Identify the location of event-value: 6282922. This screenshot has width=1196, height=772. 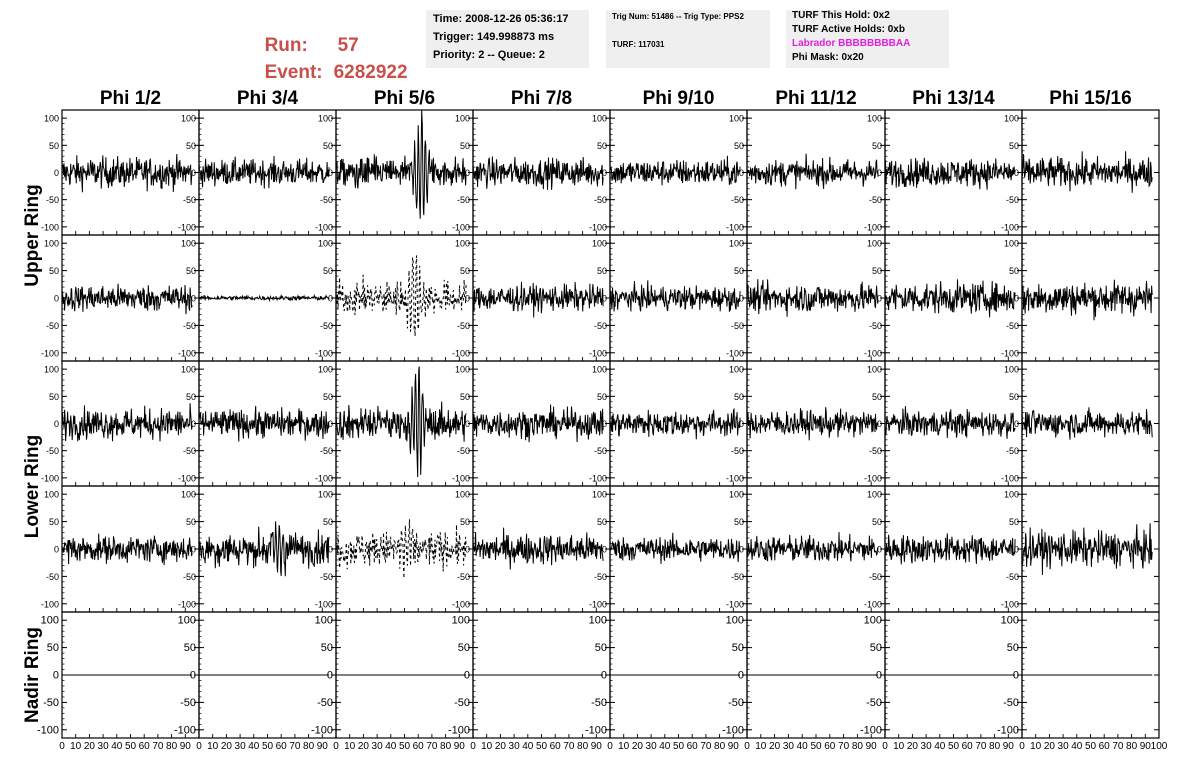
(365, 62).